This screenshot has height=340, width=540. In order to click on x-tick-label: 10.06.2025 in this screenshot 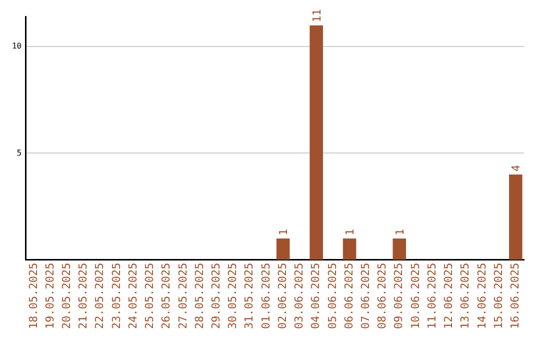, I will do `click(415, 296)`.